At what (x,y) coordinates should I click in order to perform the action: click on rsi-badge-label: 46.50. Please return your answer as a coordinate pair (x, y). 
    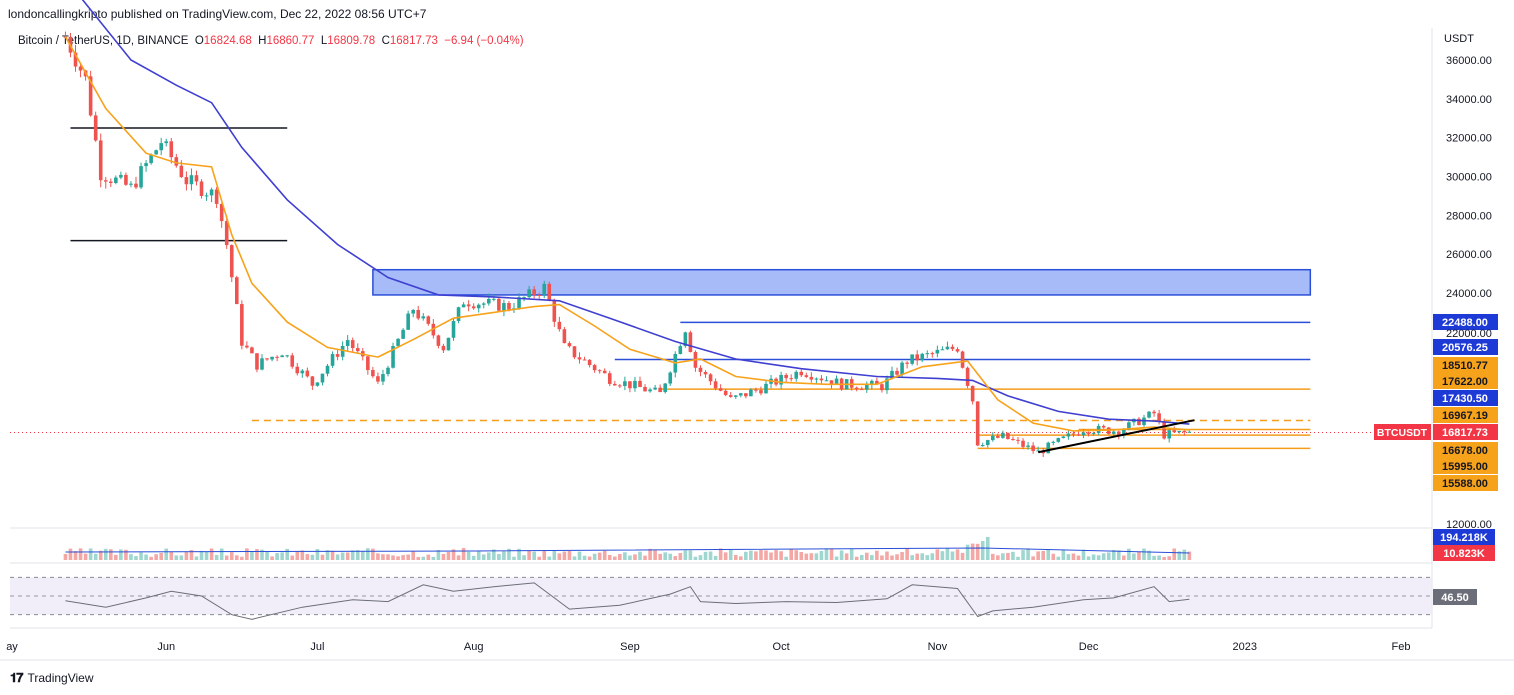
    Looking at the image, I should click on (1455, 598).